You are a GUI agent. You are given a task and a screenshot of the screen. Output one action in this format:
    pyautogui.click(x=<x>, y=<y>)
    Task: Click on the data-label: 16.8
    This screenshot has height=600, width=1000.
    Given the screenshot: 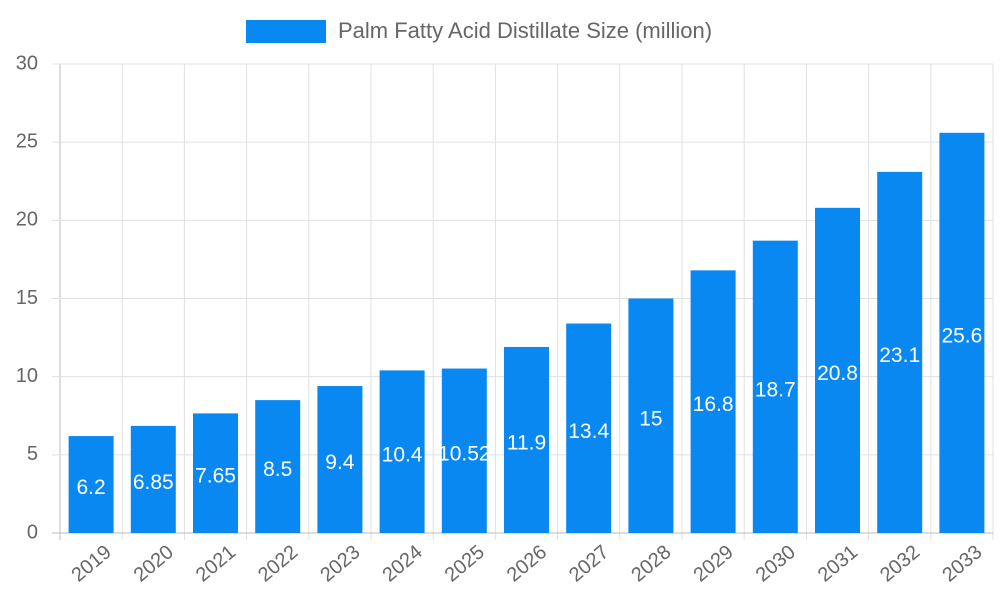 What is the action you would take?
    pyautogui.click(x=713, y=404)
    